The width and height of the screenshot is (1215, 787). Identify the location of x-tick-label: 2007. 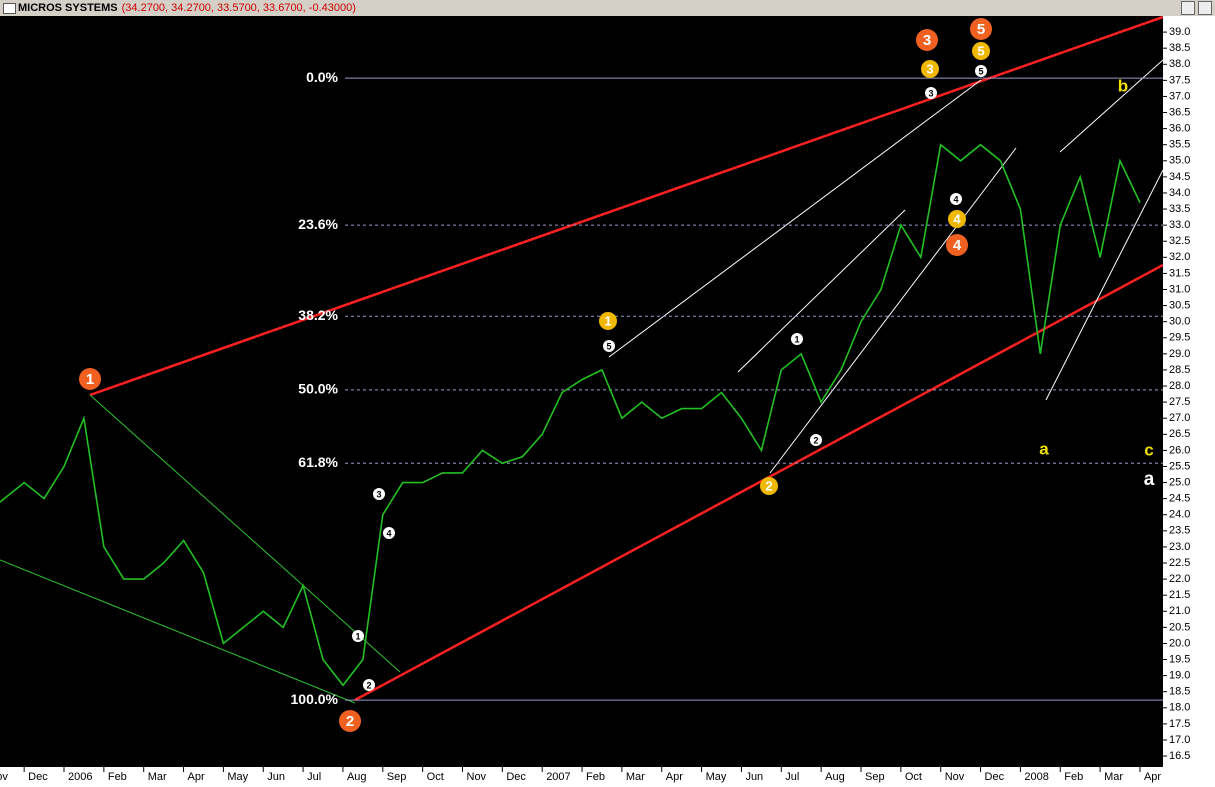
(558, 777).